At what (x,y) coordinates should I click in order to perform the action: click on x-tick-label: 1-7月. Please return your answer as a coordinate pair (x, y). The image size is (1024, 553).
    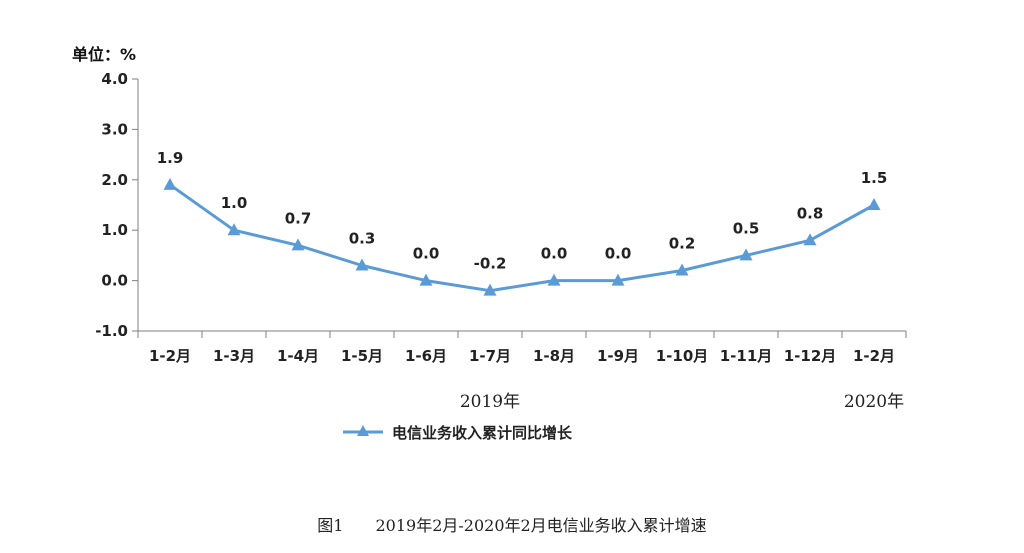
    Looking at the image, I should click on (490, 356).